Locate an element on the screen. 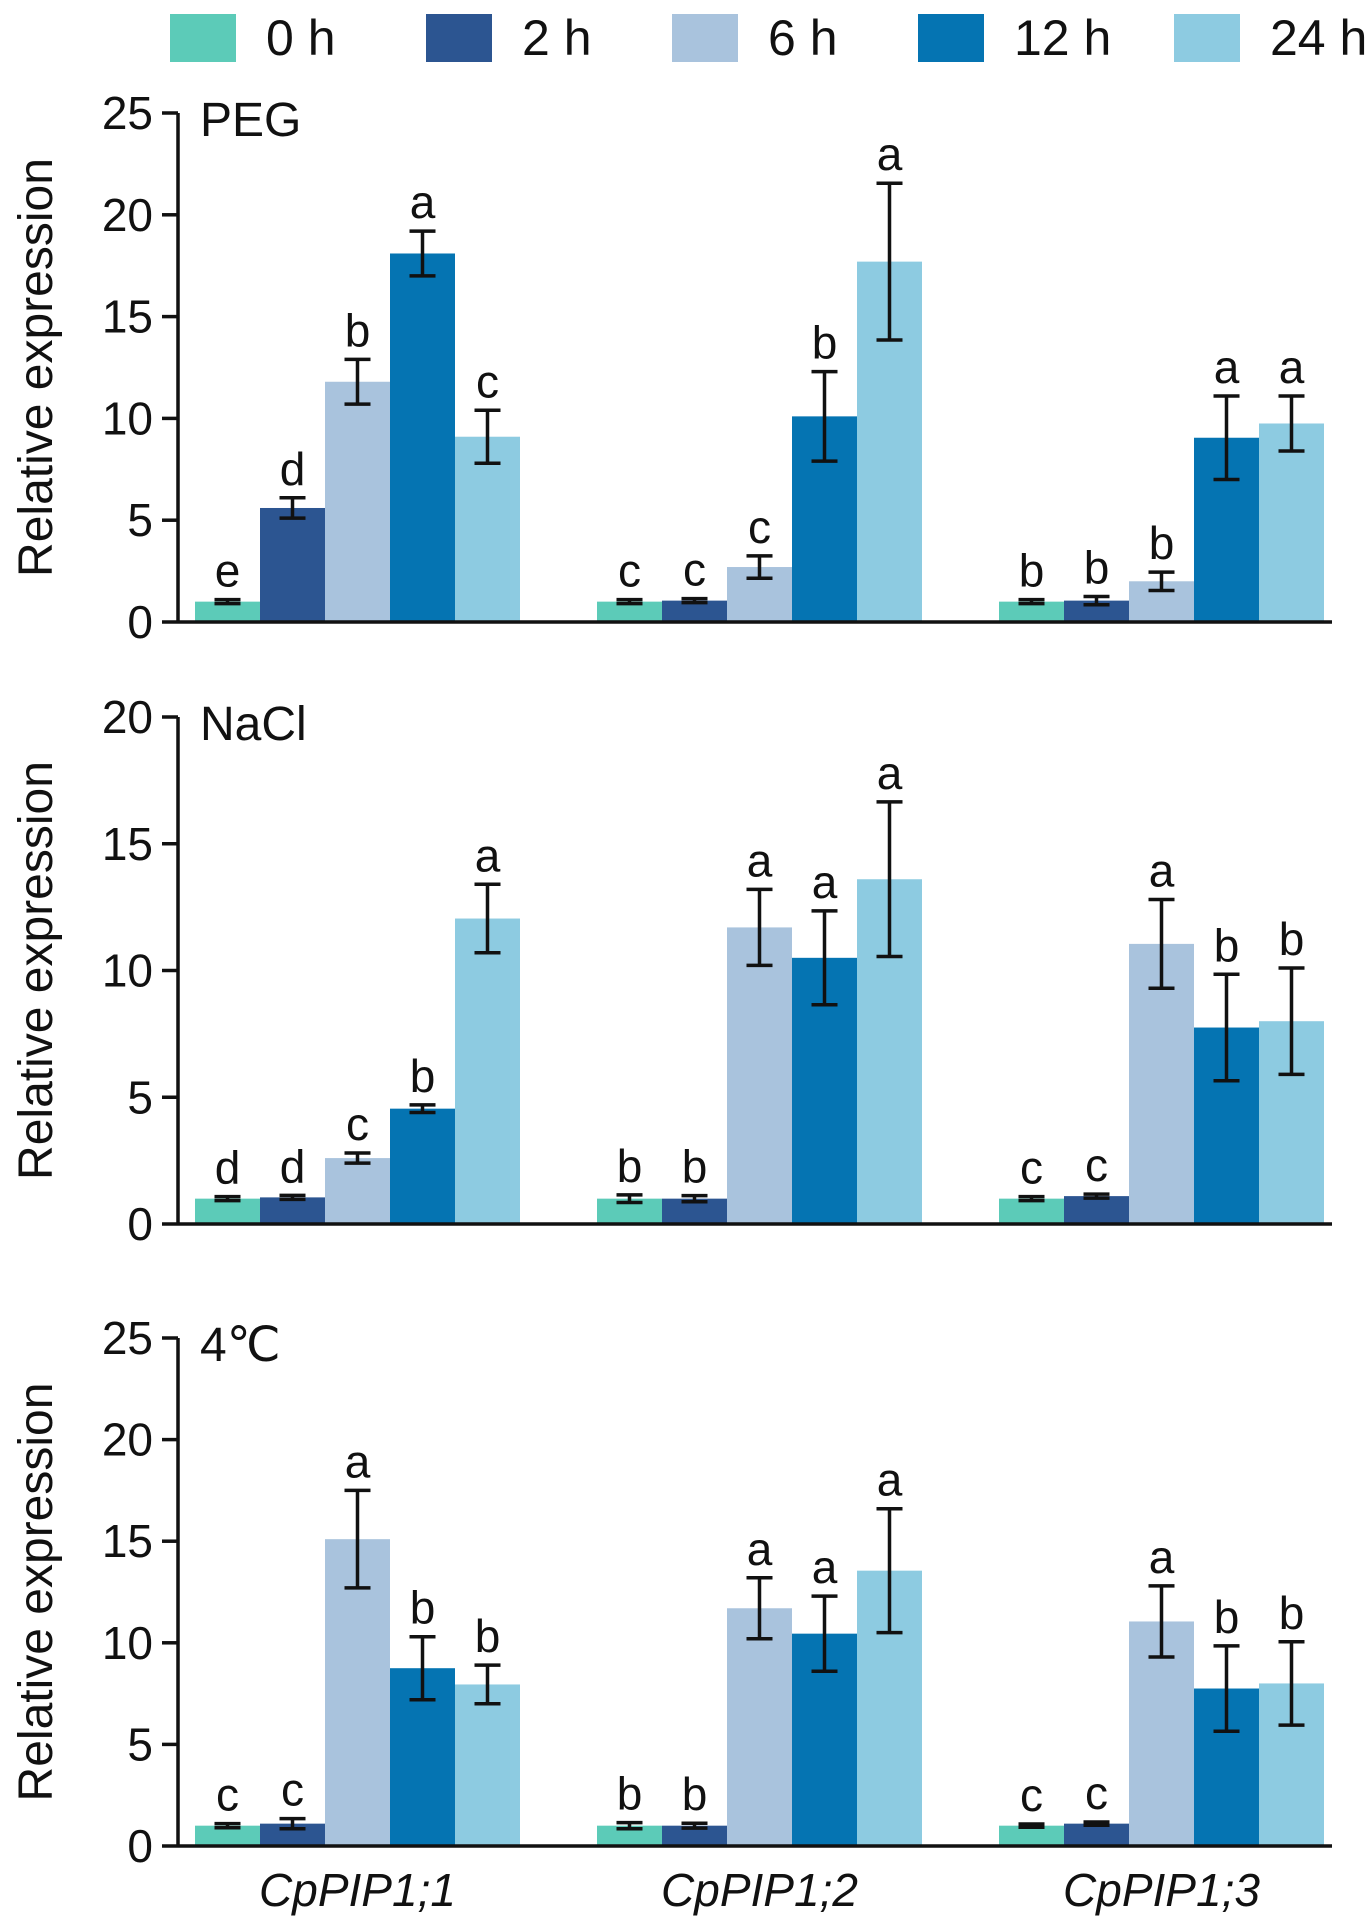 Image resolution: width=1370 pixels, height=1922 pixels. legend-label-12h: 12 h is located at coordinates (1063, 38).